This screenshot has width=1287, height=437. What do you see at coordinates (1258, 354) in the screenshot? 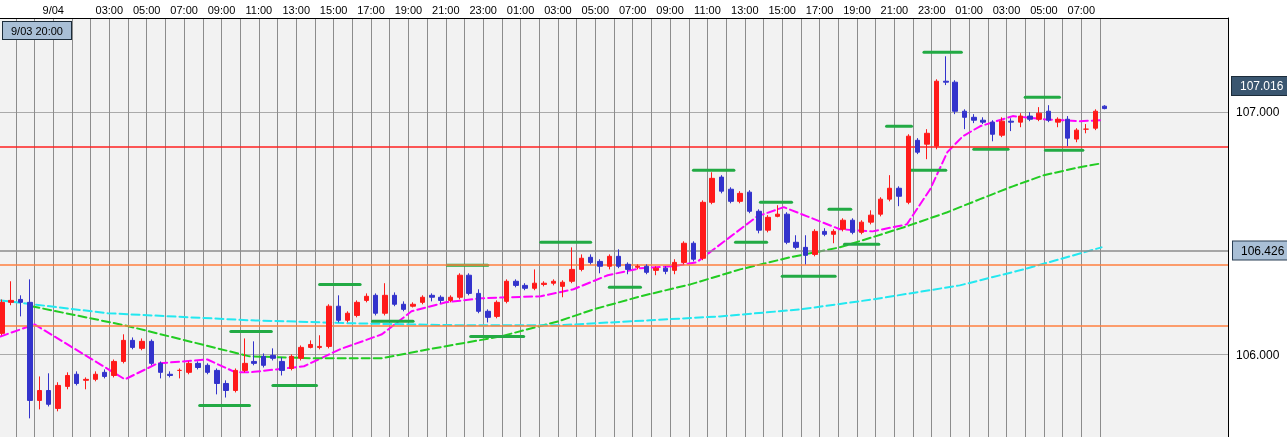
I see `y-tick-label: 106.000` at bounding box center [1258, 354].